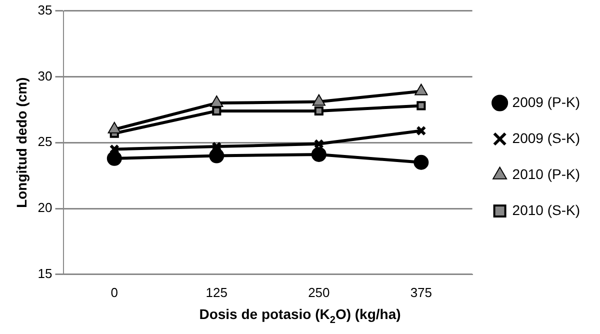 The image size is (600, 334). I want to click on y-tick-label: 35, so click(45, 10).